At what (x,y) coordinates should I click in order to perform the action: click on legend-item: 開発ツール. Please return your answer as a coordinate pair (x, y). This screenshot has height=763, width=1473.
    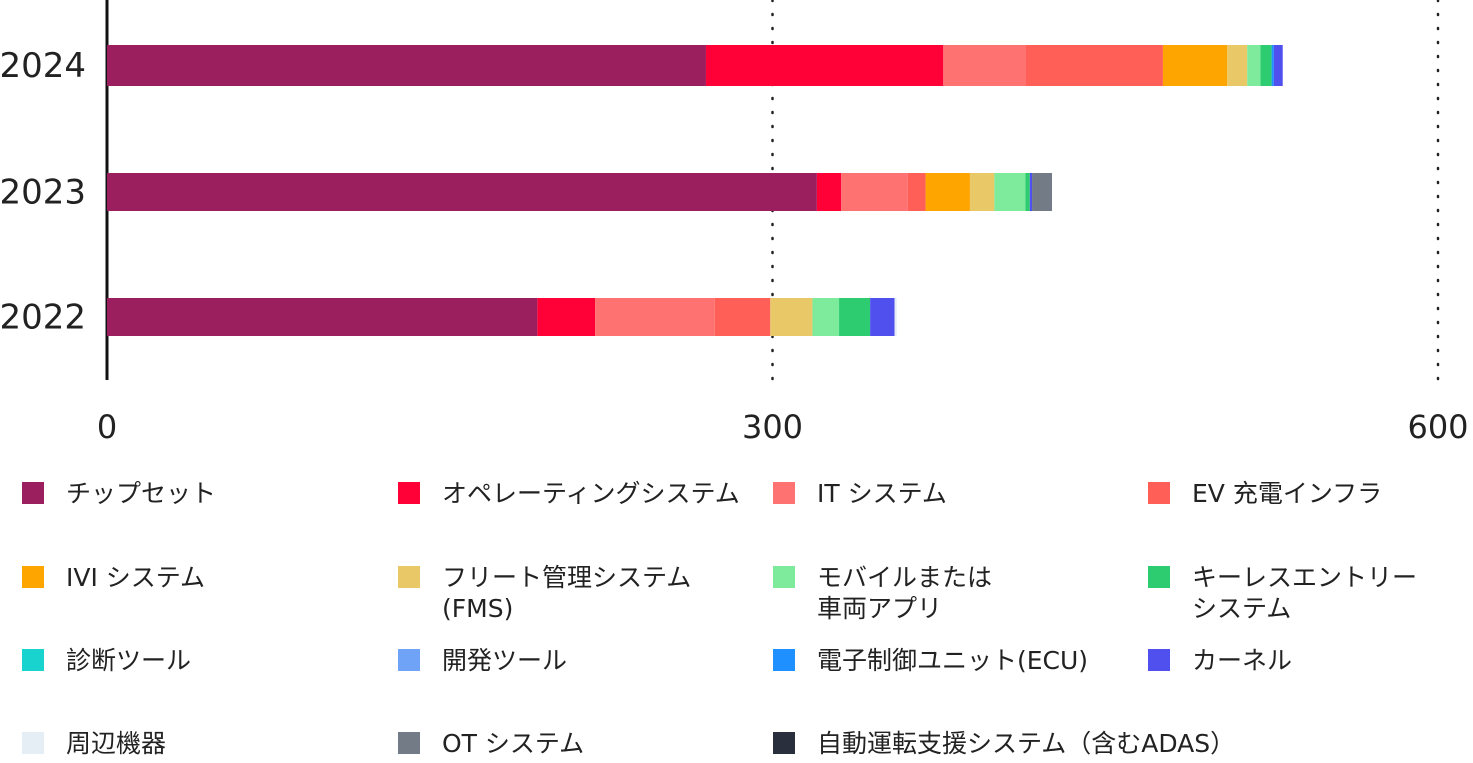
    Looking at the image, I should click on (482, 660).